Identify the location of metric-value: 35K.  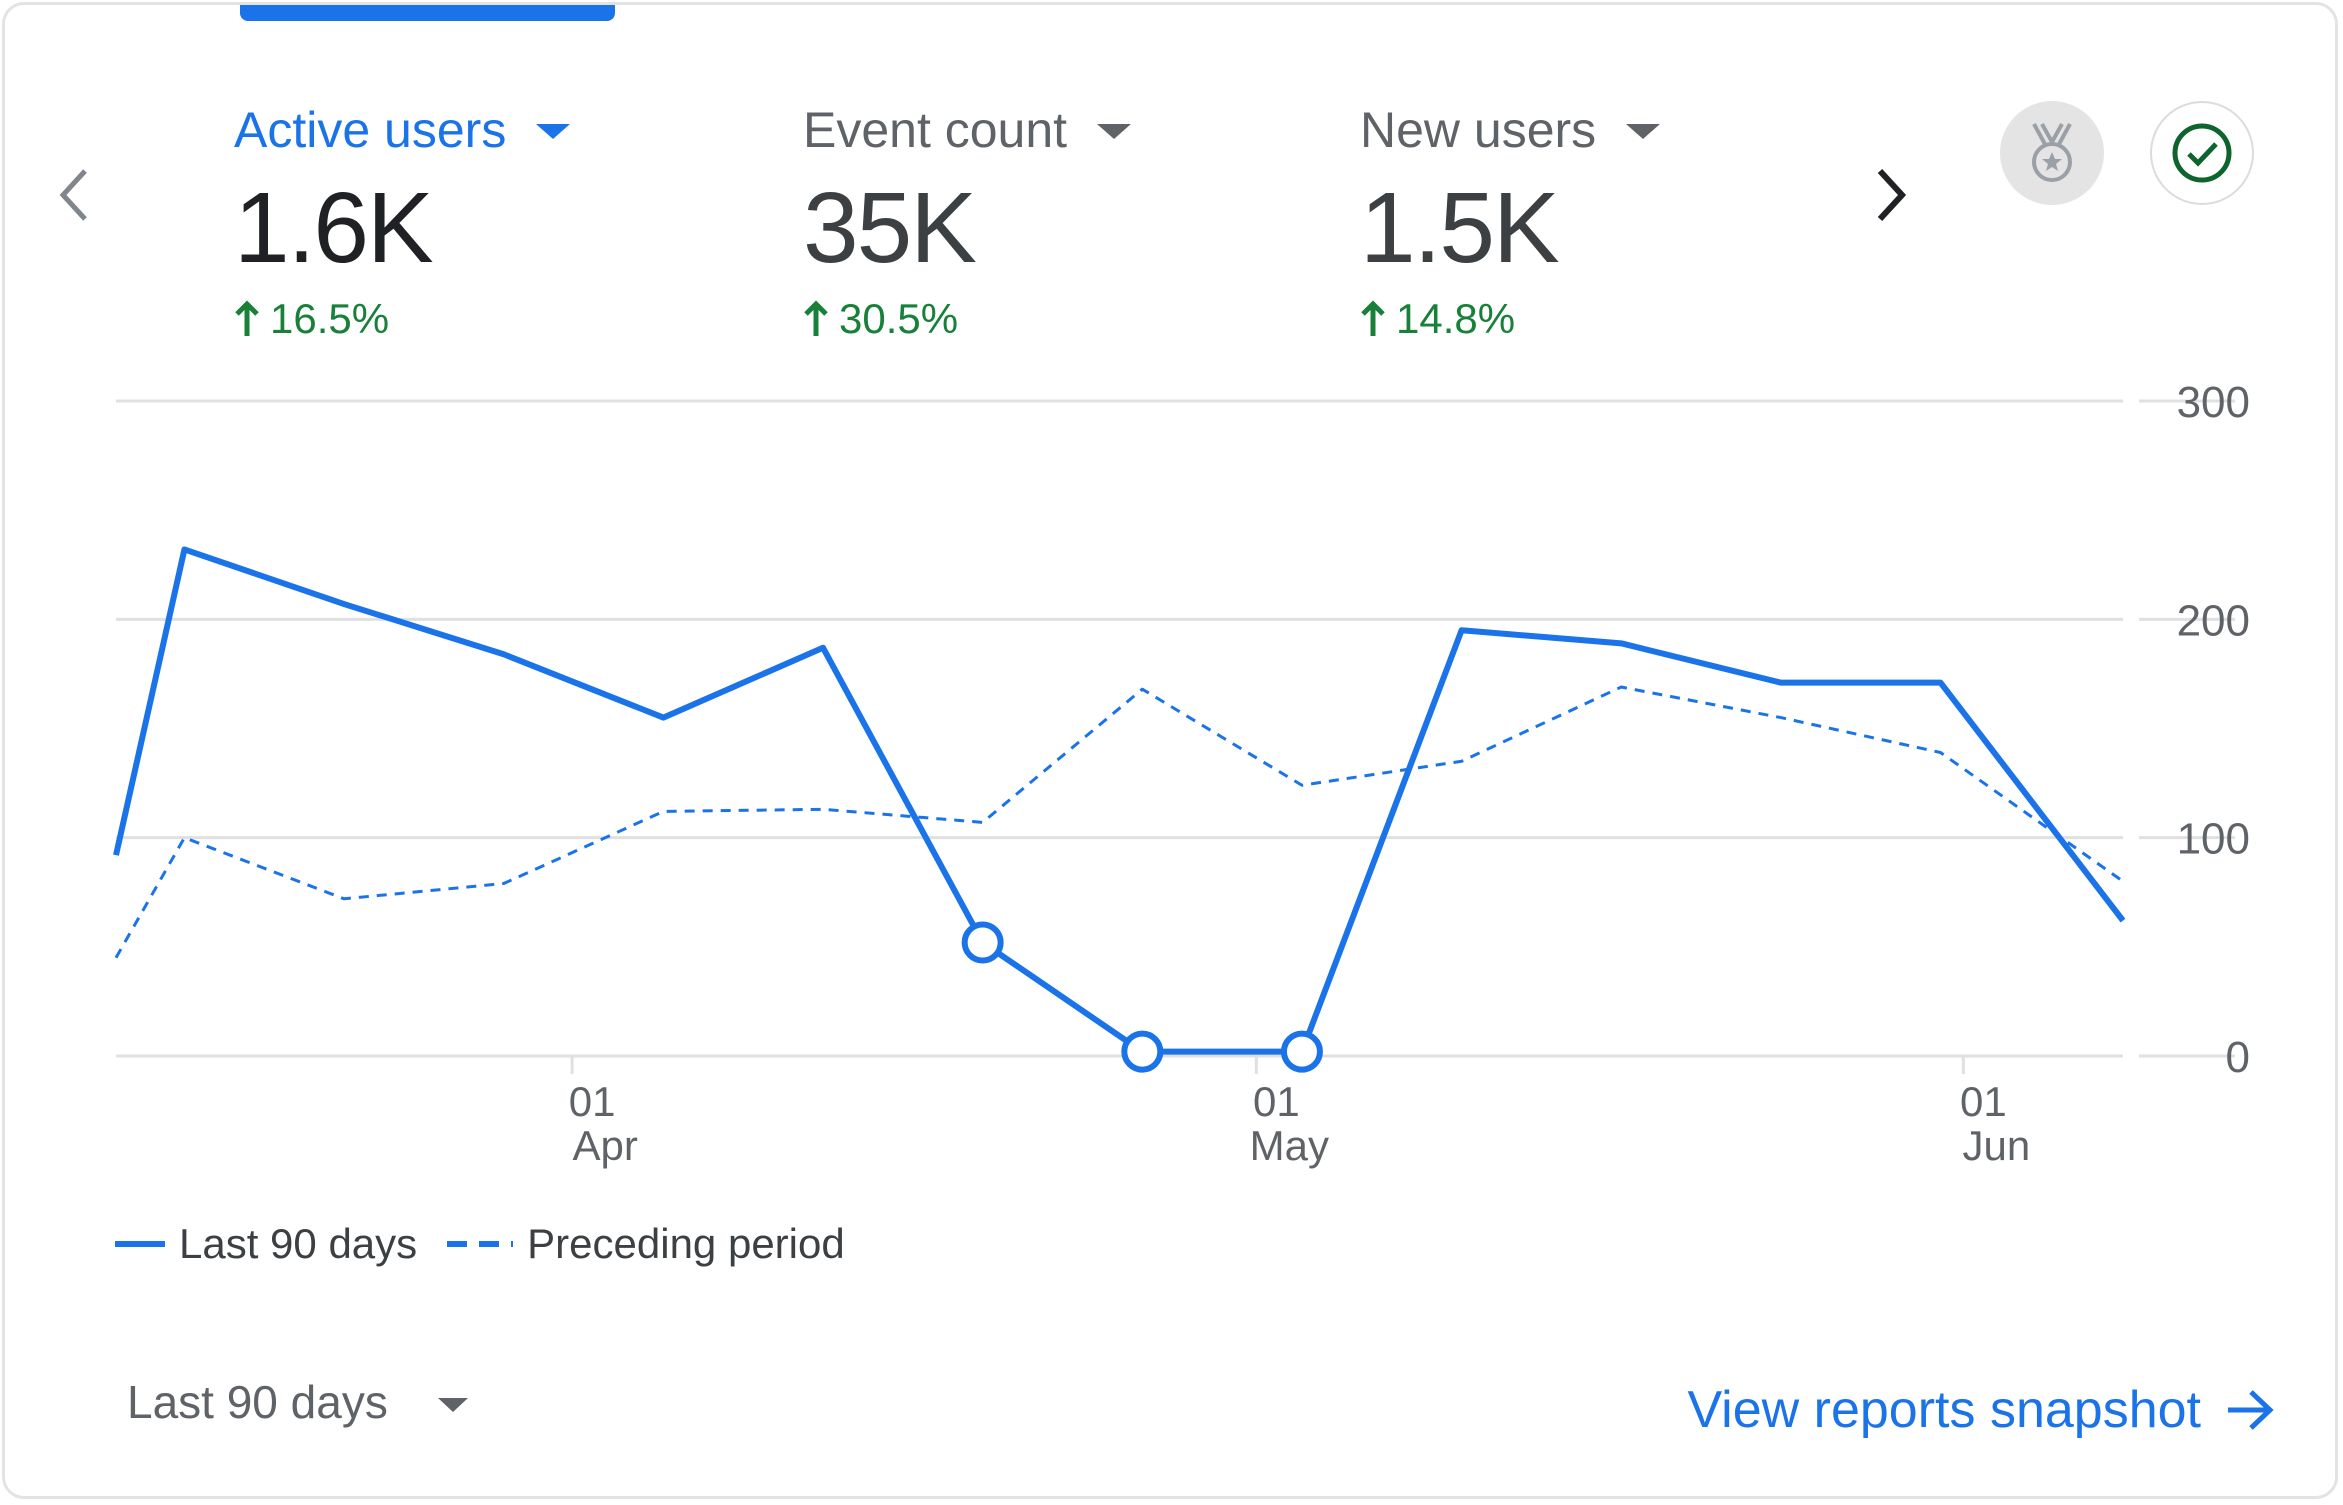
(890, 228).